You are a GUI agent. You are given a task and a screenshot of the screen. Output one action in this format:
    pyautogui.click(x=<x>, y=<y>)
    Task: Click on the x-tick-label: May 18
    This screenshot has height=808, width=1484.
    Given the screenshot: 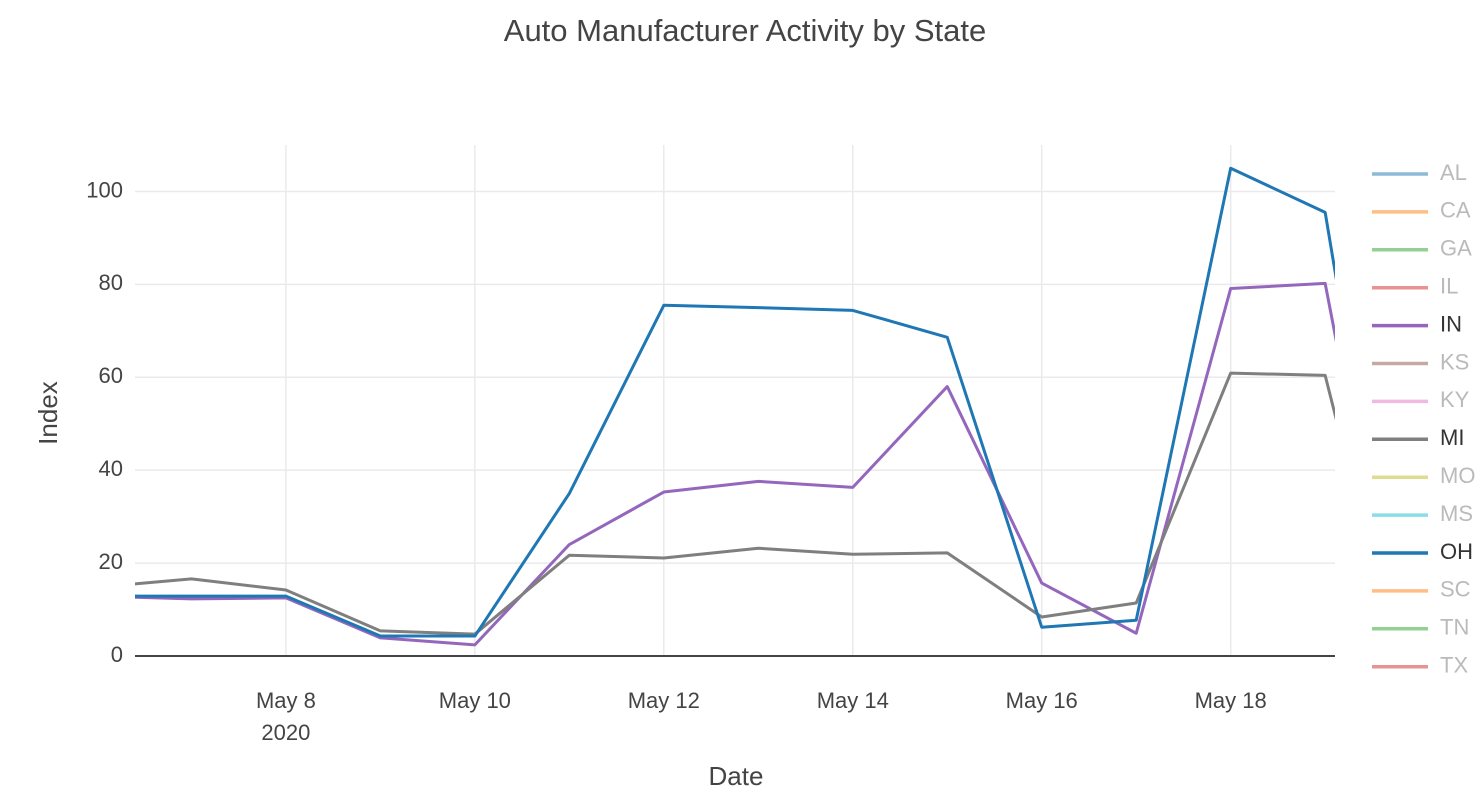 What is the action you would take?
    pyautogui.click(x=1231, y=700)
    